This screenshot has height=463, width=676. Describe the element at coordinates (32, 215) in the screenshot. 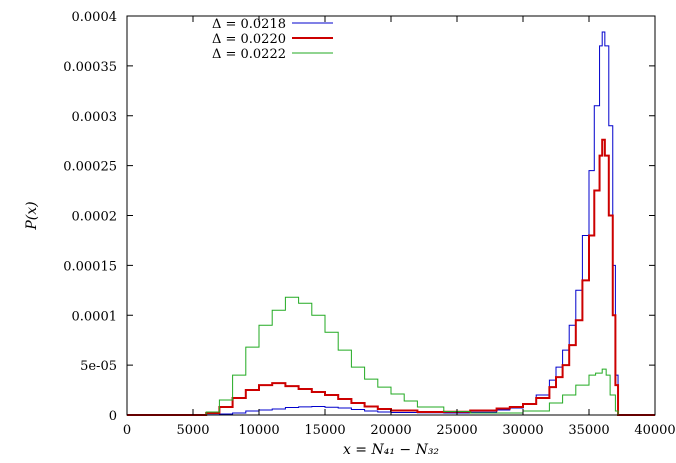

I see `y-axis-title: P(x)` at that location.